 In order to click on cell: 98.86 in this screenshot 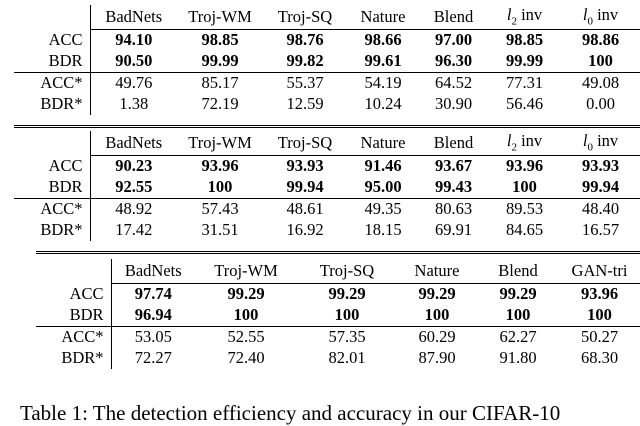, I will do `click(600, 40)`.